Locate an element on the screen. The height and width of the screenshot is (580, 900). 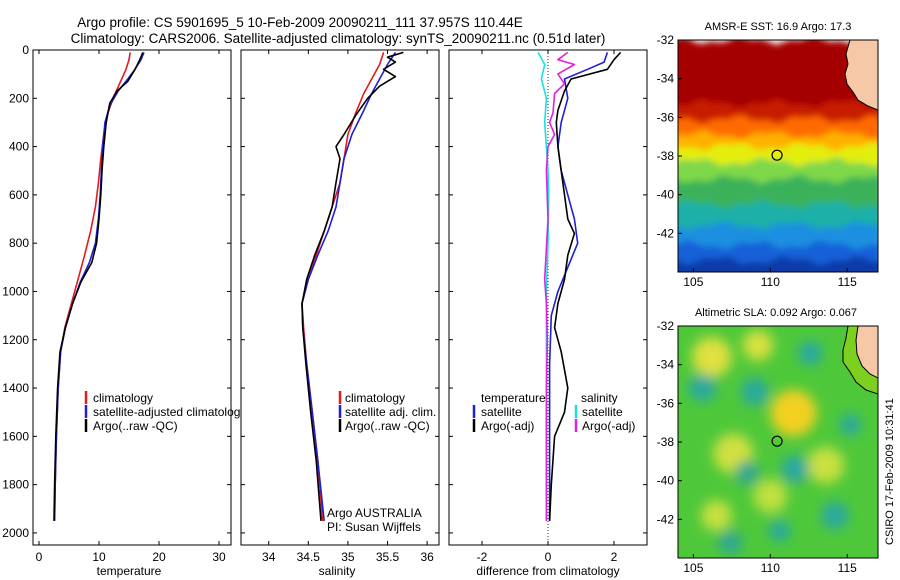
sla-ytick-label: -34 is located at coordinates (666, 365).